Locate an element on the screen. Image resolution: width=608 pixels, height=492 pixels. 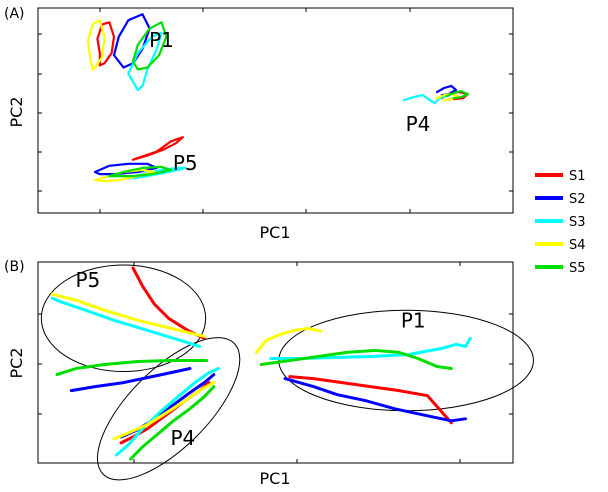
legend-label-s1: S1 is located at coordinates (577, 176).